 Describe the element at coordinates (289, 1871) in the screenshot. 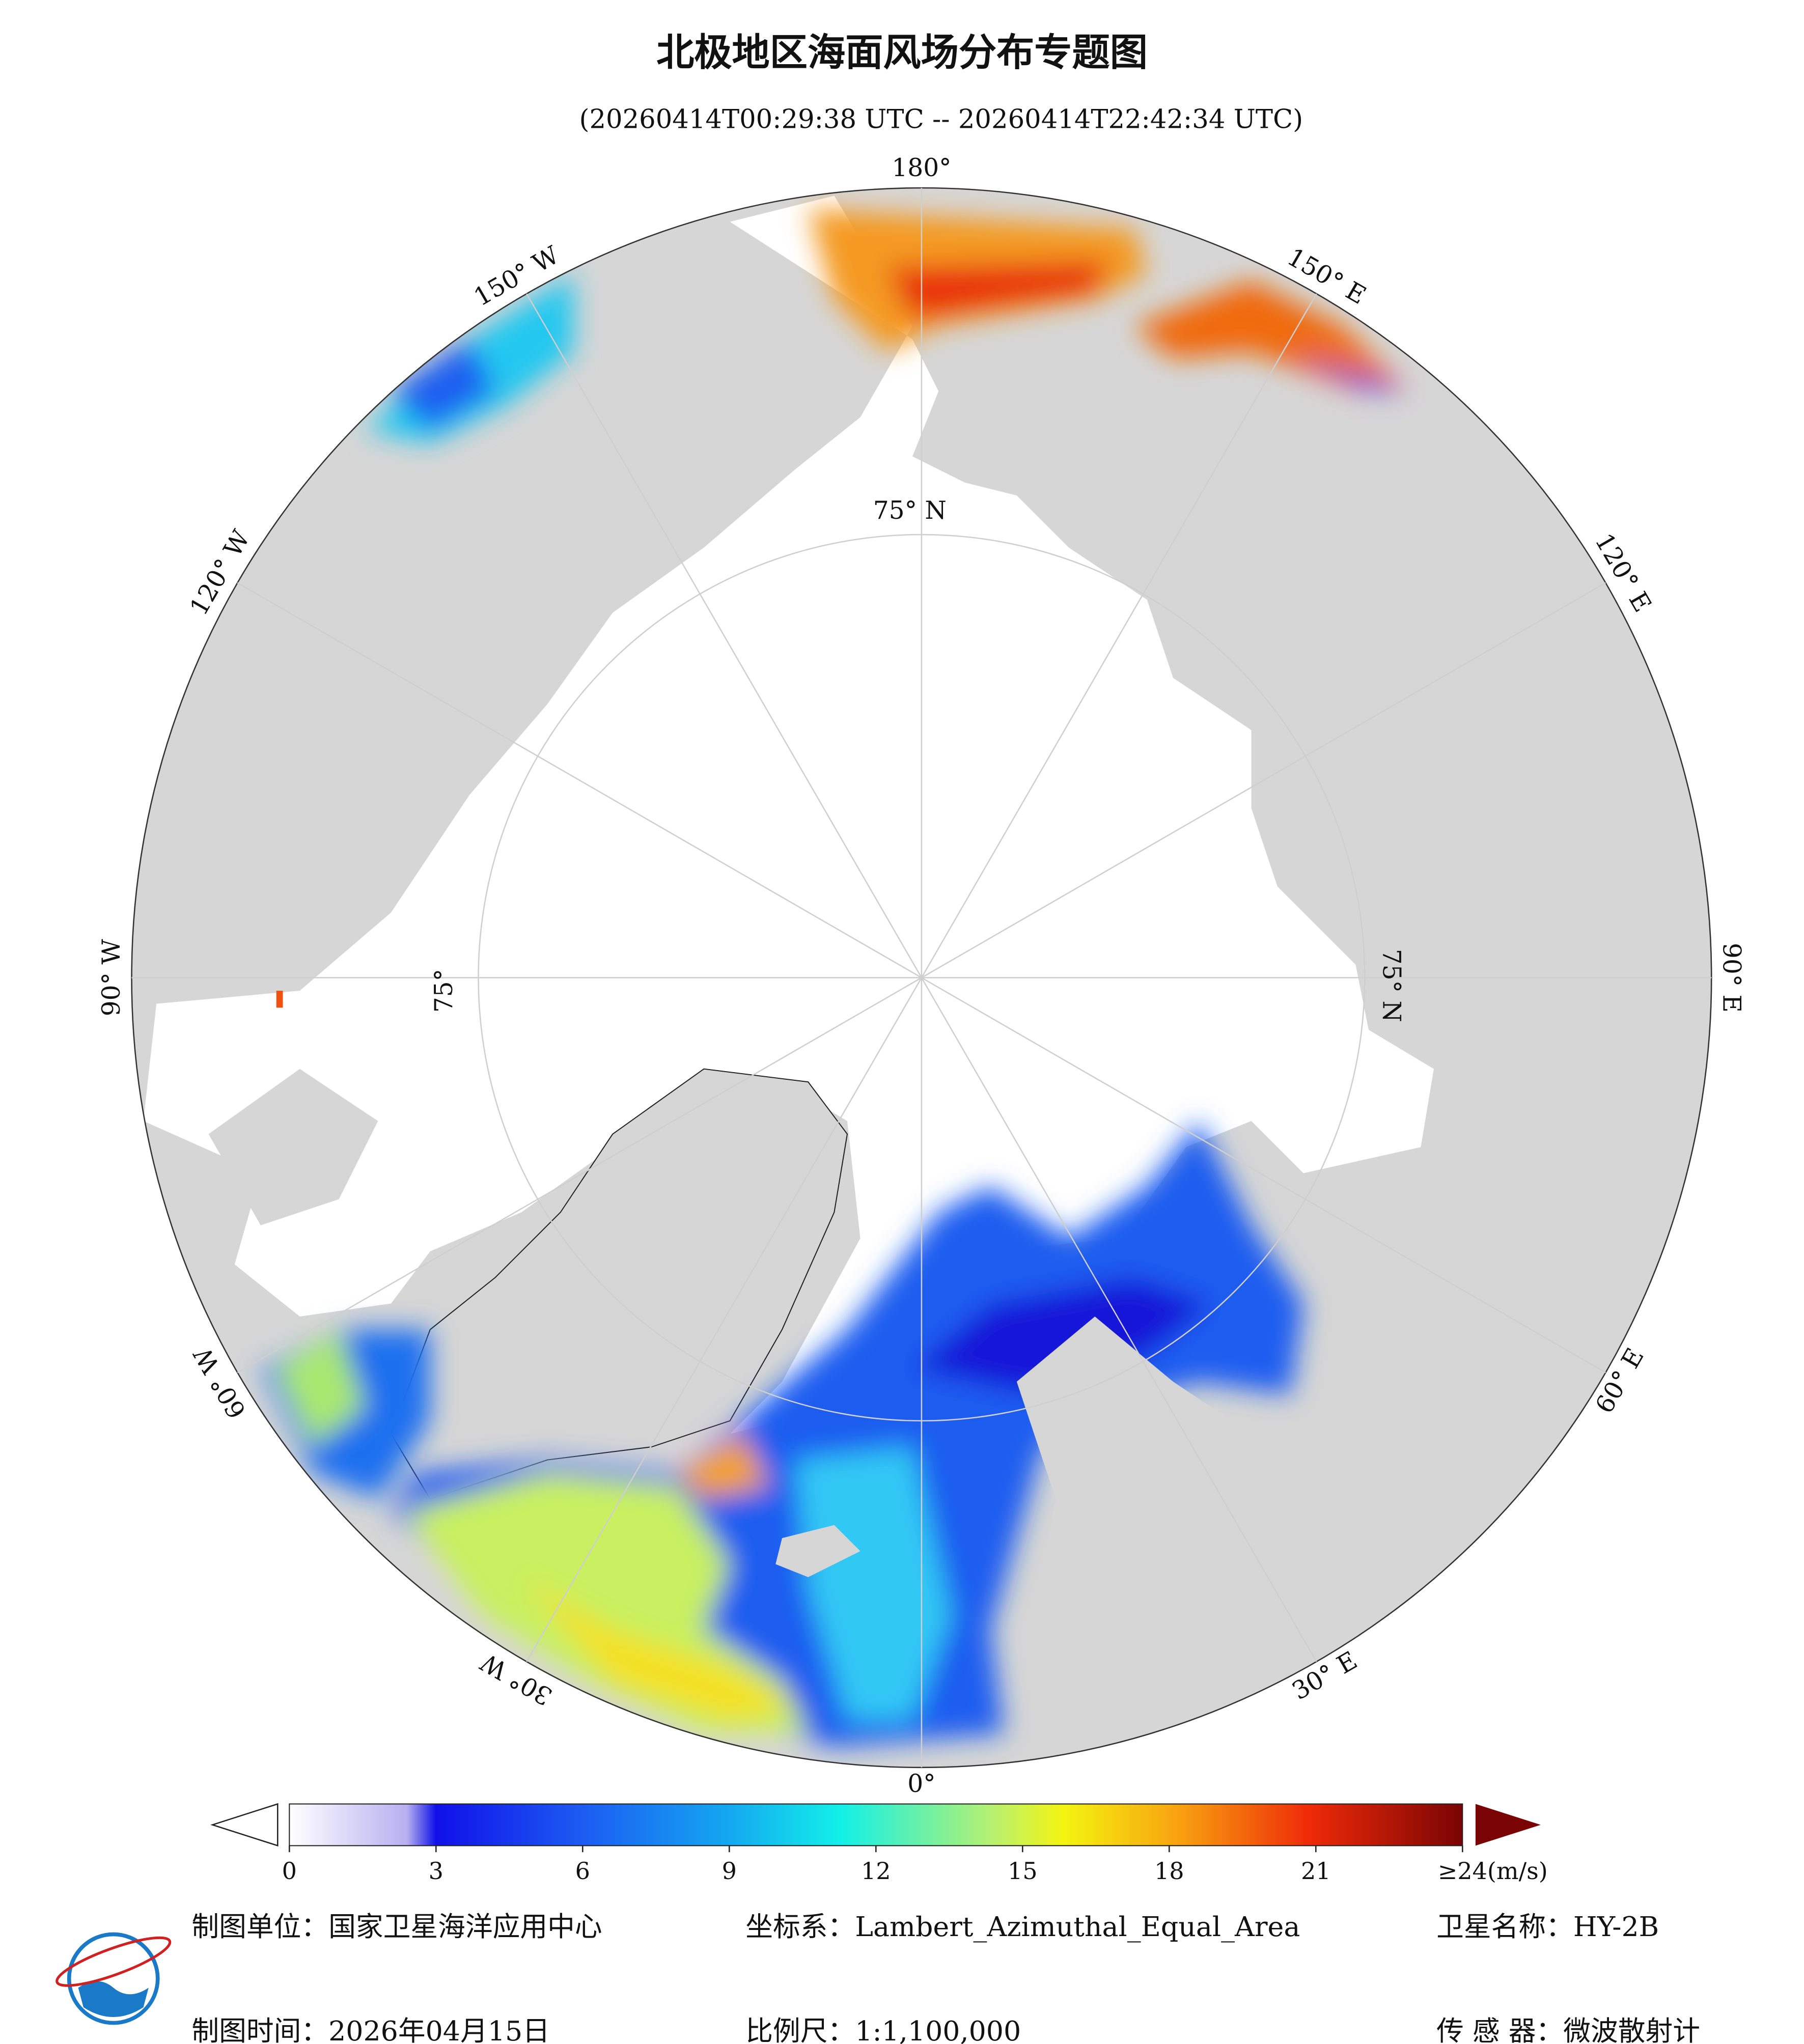

I see `colorbar-tick-label: 0` at that location.